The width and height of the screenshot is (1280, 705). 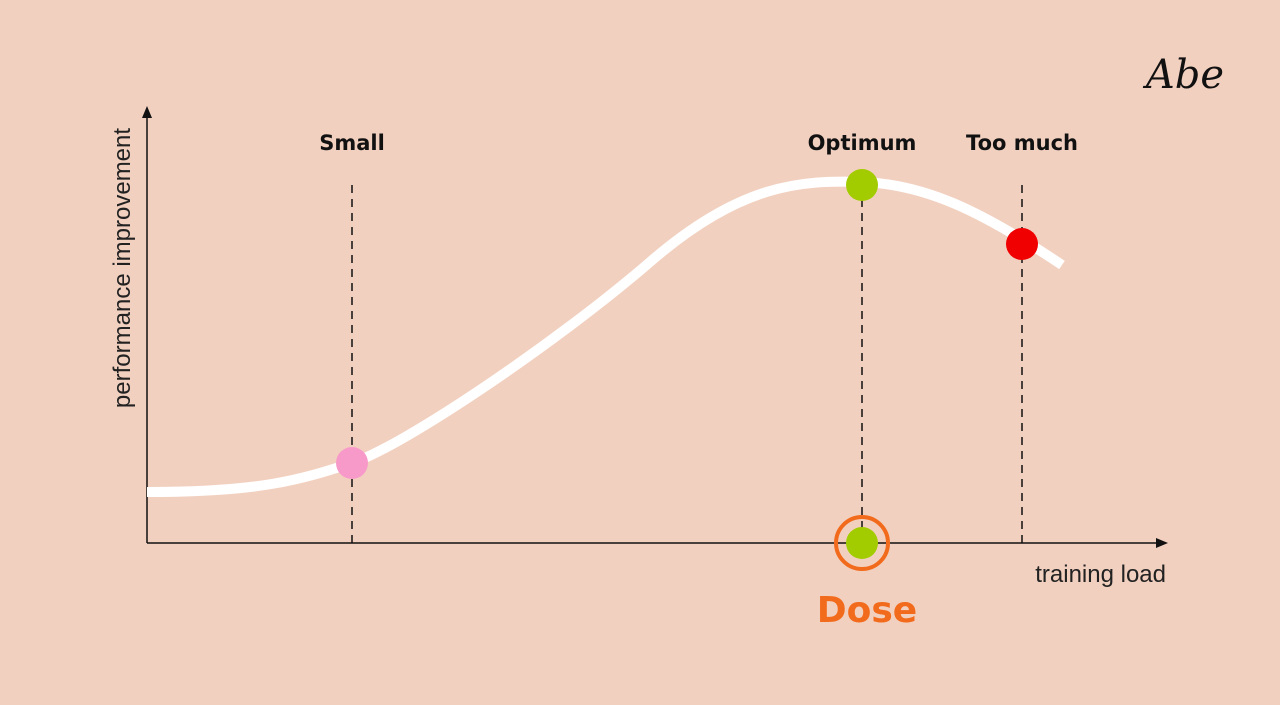 I want to click on y-arrow, so click(x=147, y=112).